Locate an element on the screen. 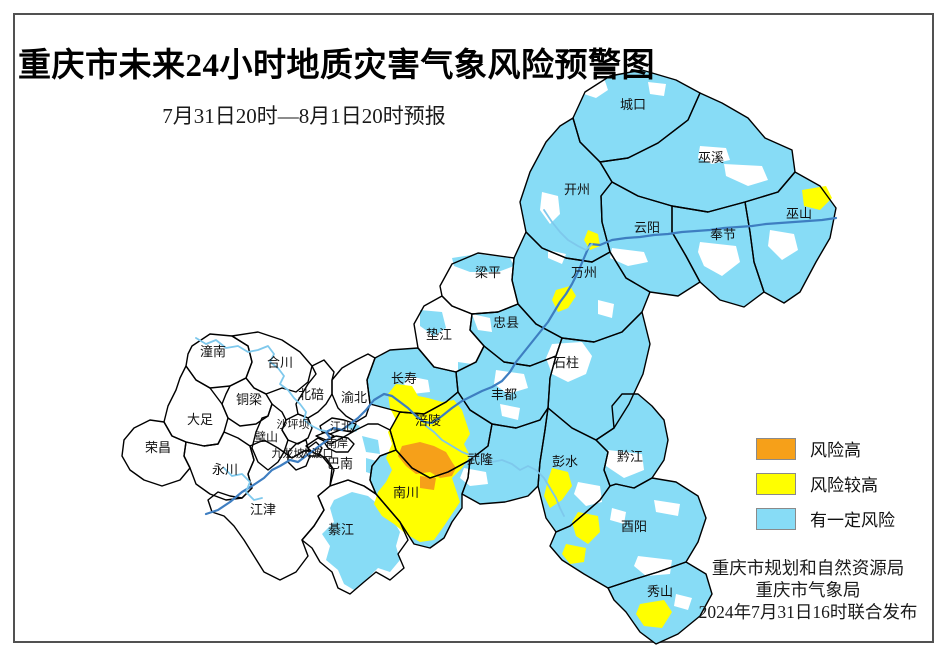 The width and height of the screenshot is (950, 656). district-label-yongchuan: 永川 is located at coordinates (225, 469).